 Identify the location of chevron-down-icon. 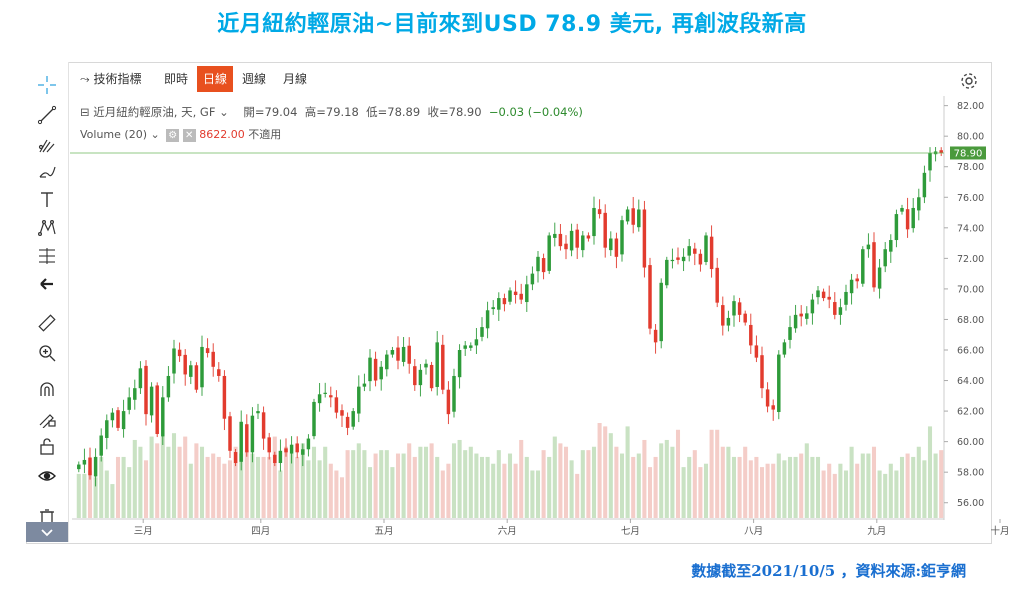
(47, 532).